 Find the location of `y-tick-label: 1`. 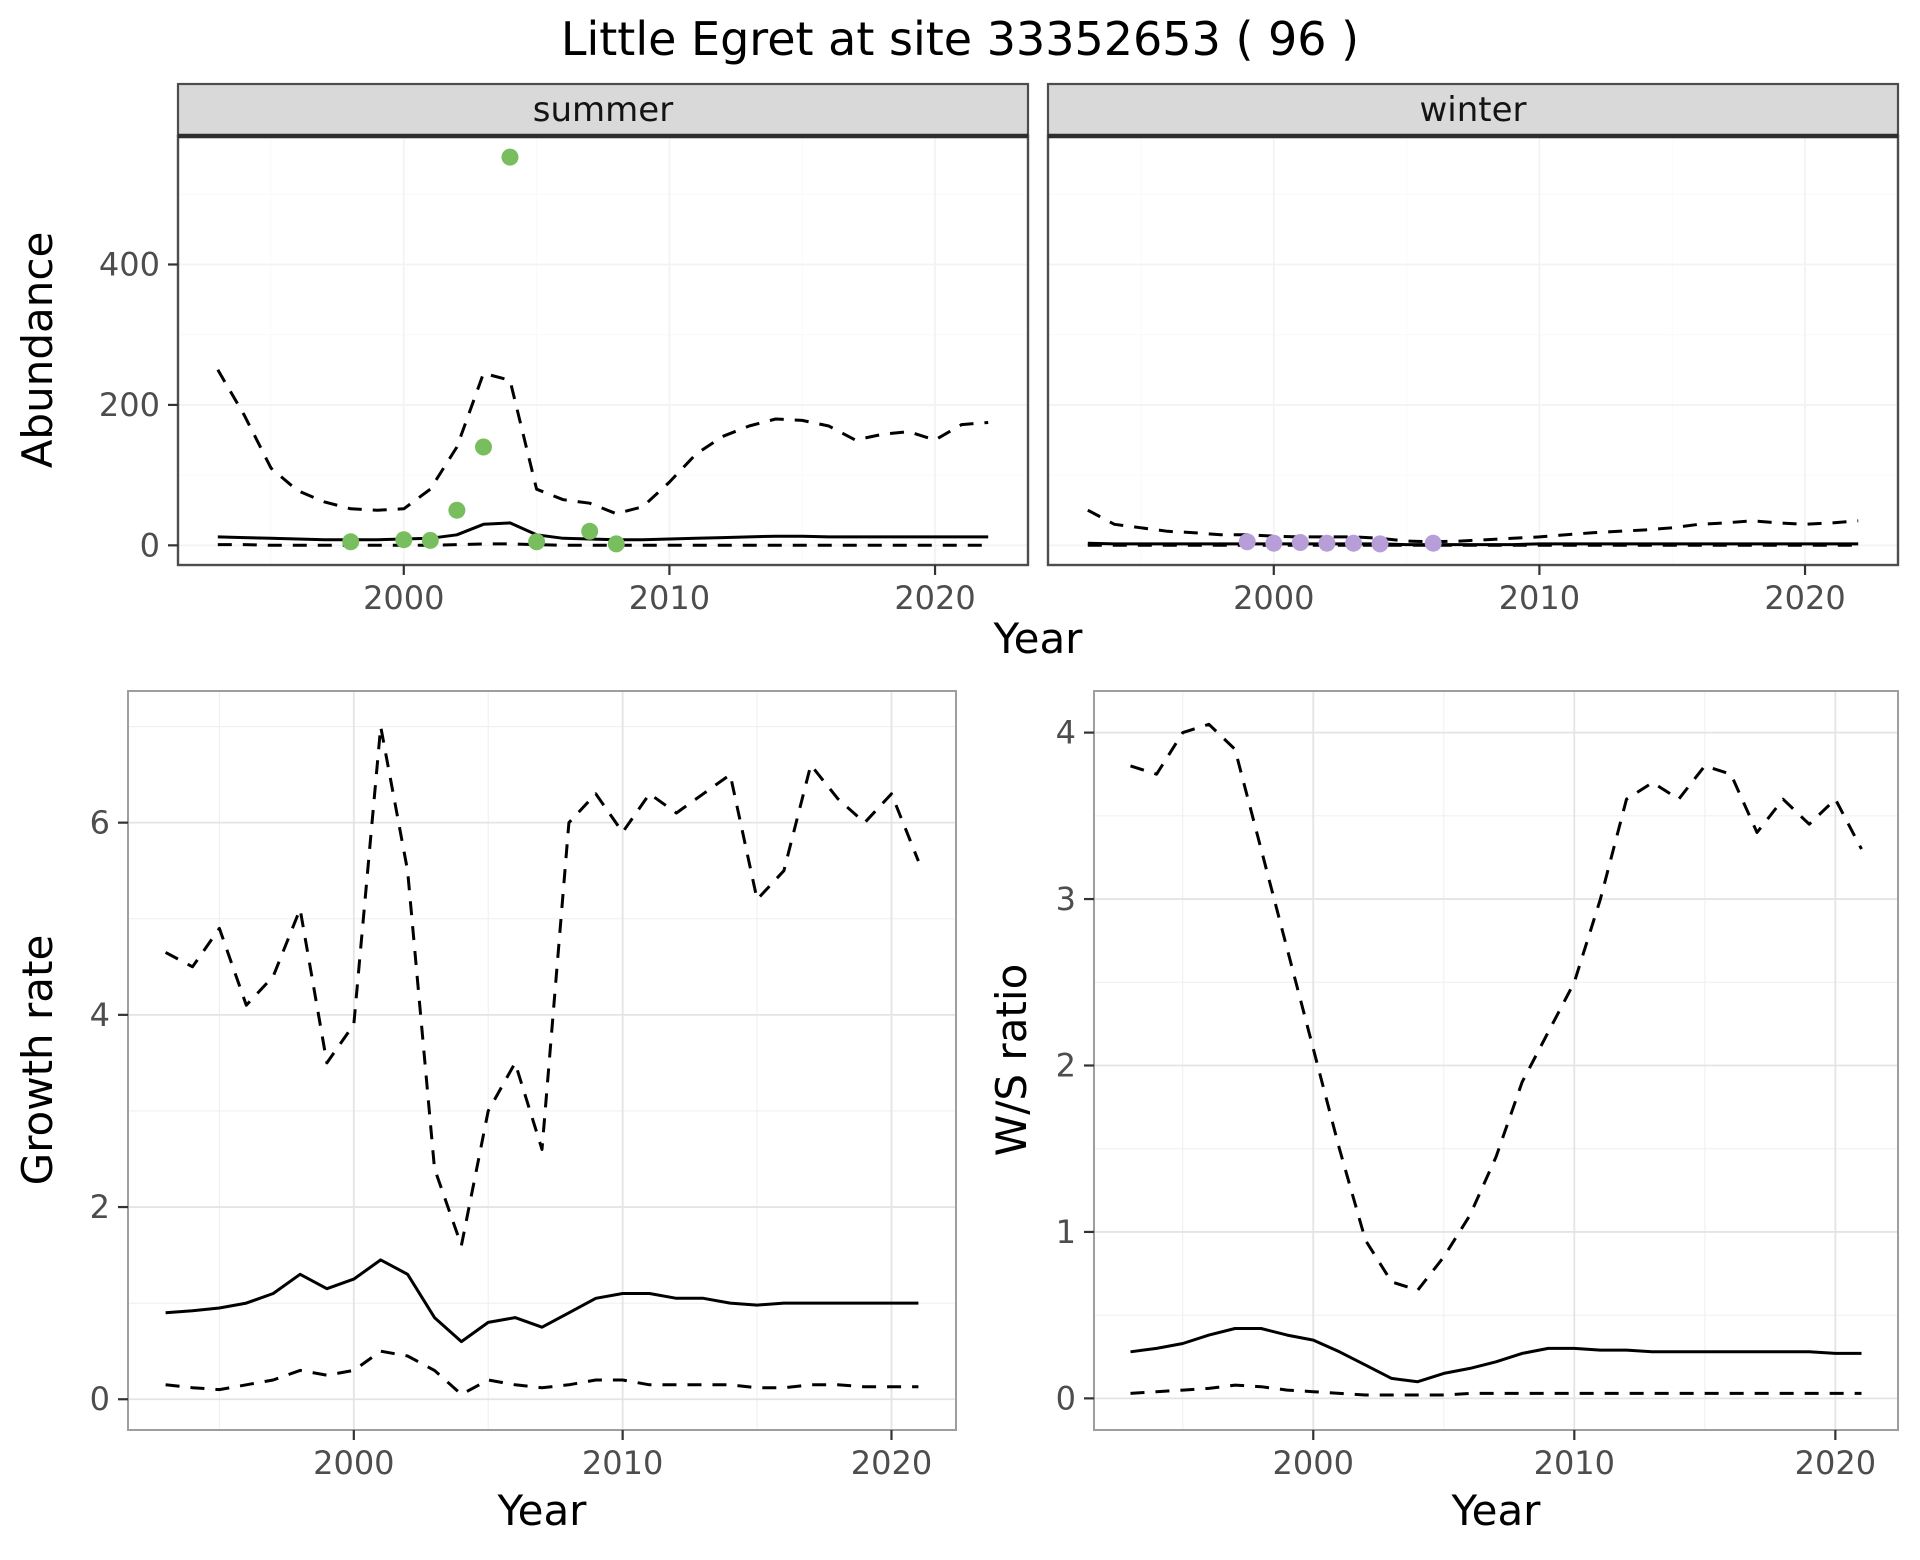

y-tick-label: 1 is located at coordinates (1066, 1232).